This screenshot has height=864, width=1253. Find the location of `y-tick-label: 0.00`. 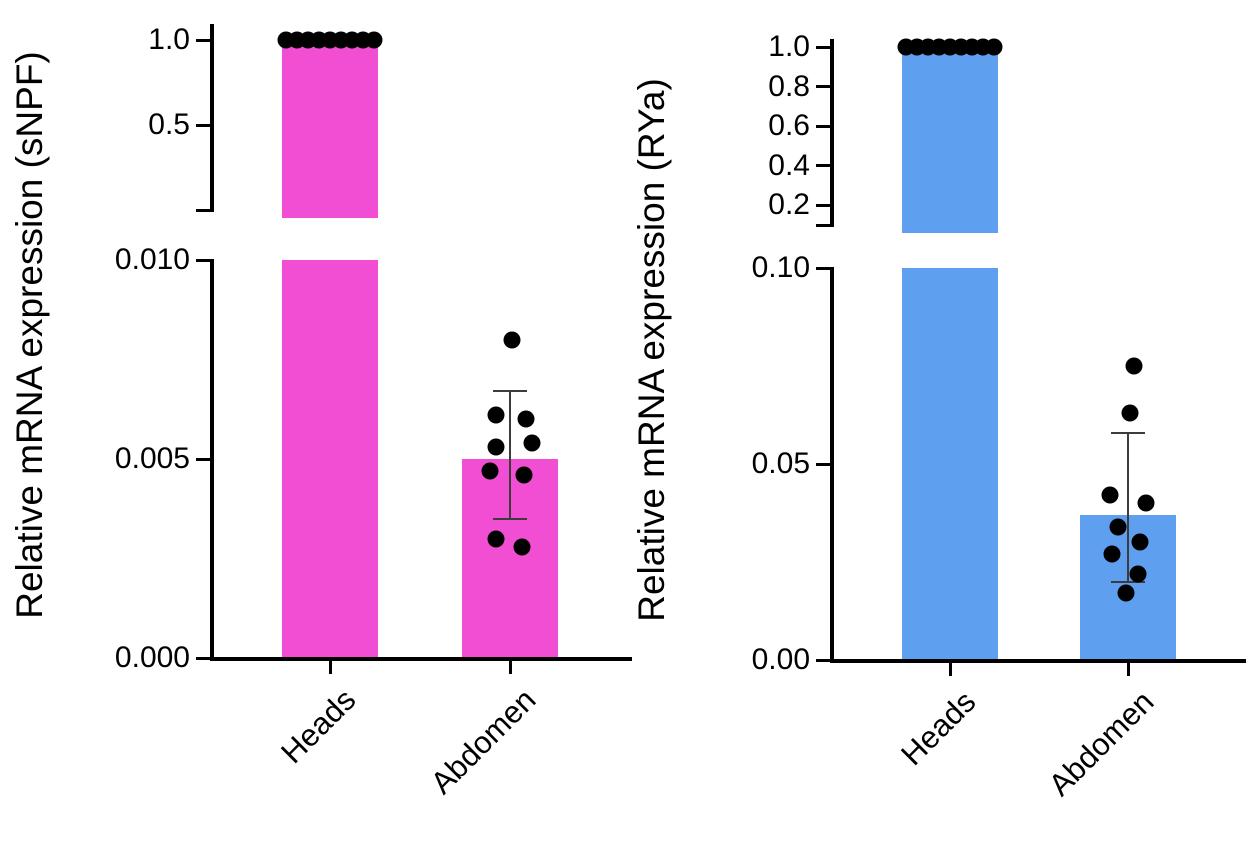

y-tick-label: 0.00 is located at coordinates (780, 659).